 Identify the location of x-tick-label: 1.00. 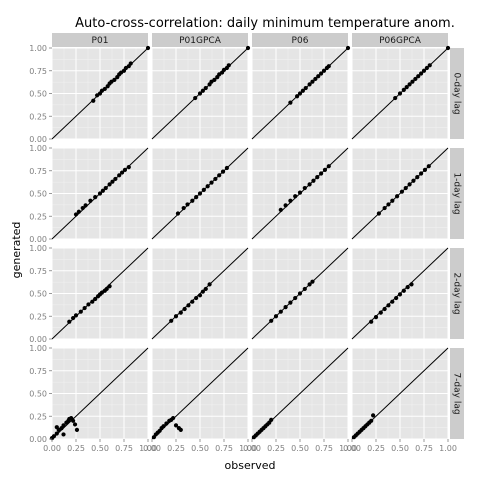
(248, 448).